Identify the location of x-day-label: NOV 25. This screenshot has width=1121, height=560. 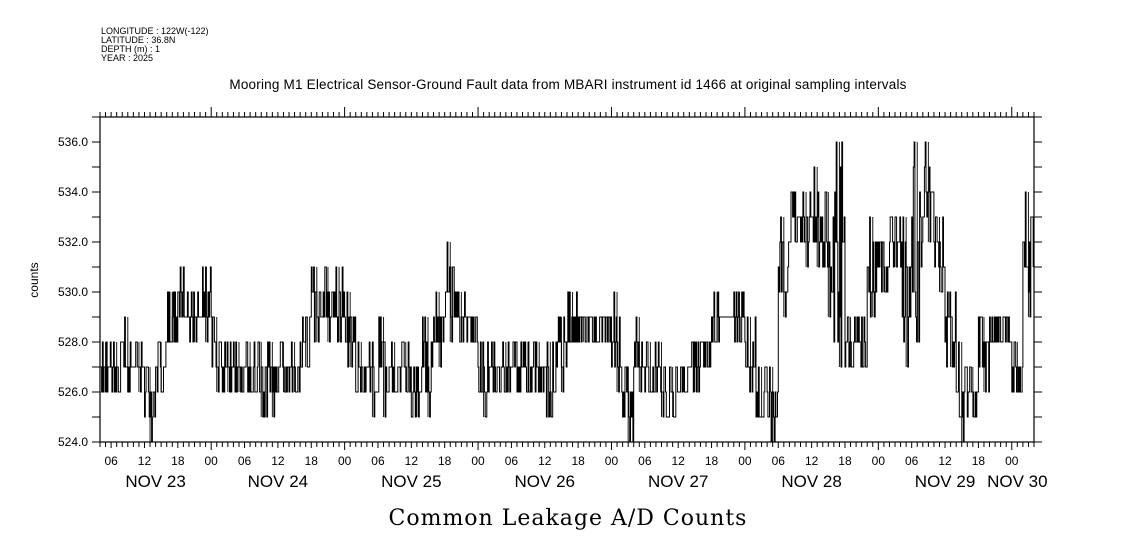
(411, 481).